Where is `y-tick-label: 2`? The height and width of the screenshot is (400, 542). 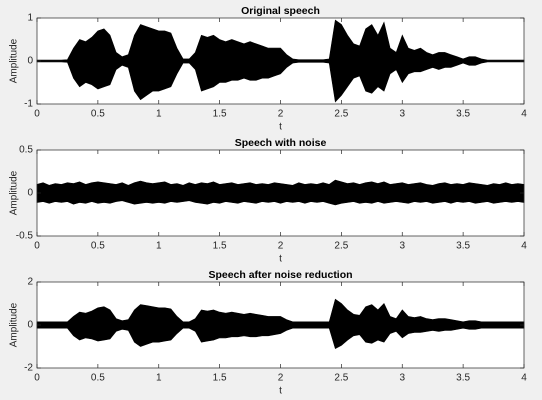 y-tick-label: 2 is located at coordinates (30, 282).